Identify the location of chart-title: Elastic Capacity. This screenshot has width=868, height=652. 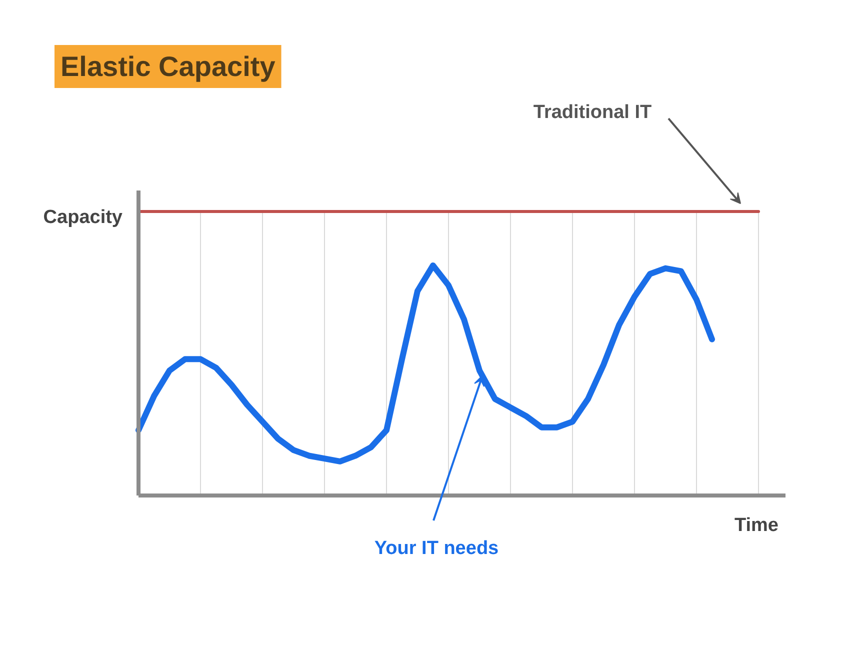
(168, 66).